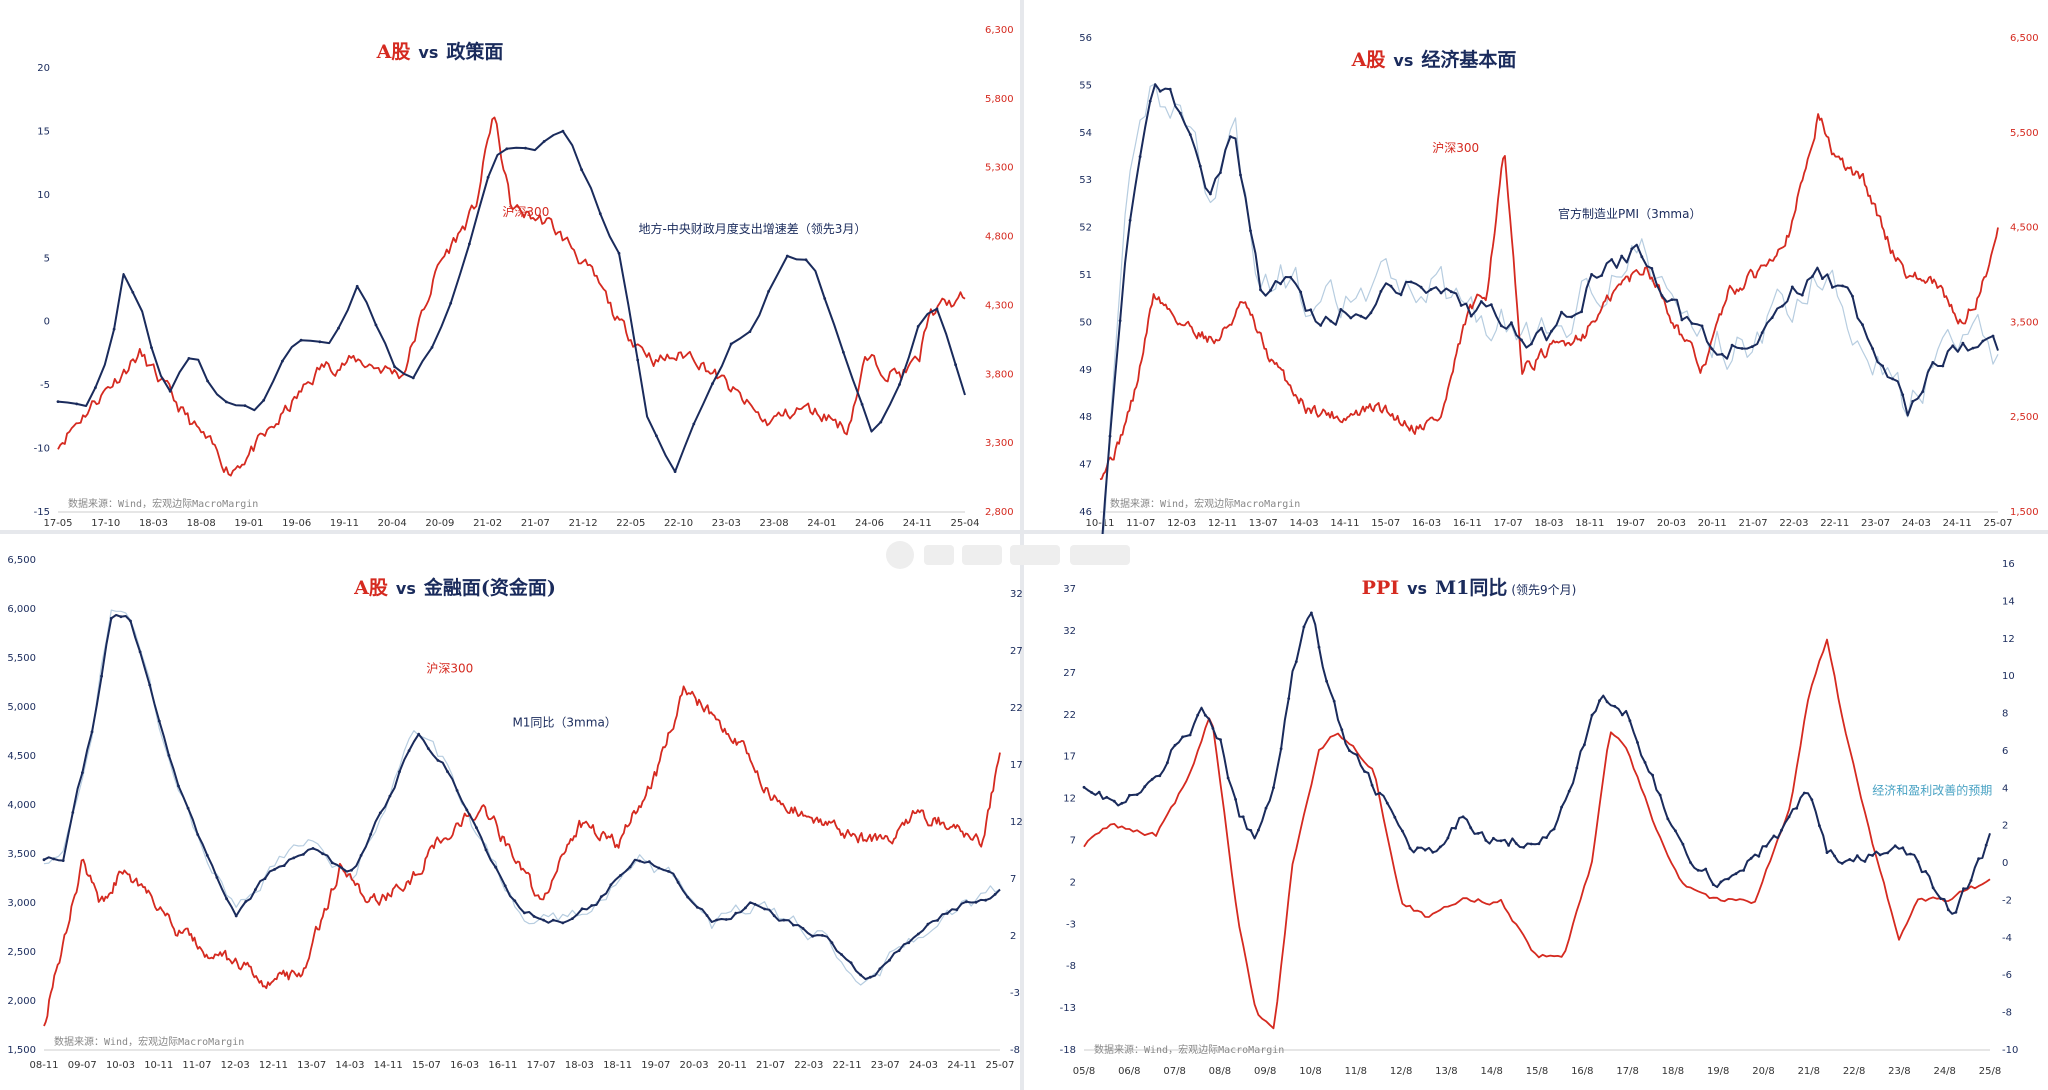 The width and height of the screenshot is (2048, 1090). I want to click on finance-right-tick: -3, so click(1015, 993).